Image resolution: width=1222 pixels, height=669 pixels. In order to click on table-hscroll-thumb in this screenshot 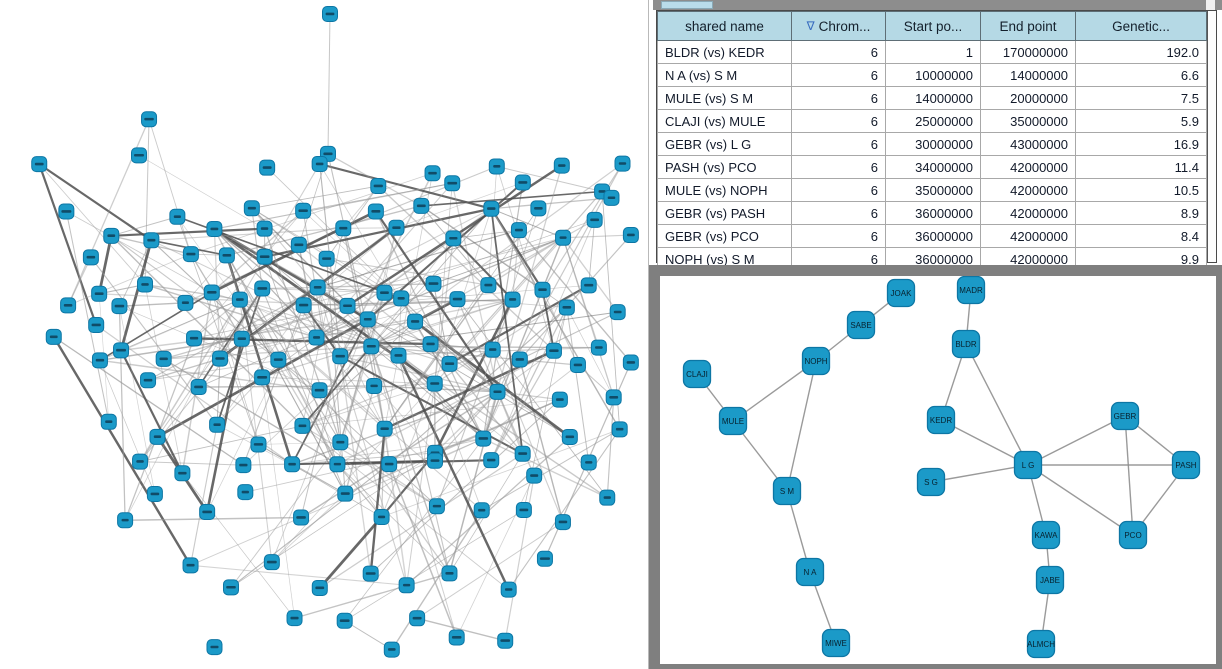, I will do `click(687, 5)`.